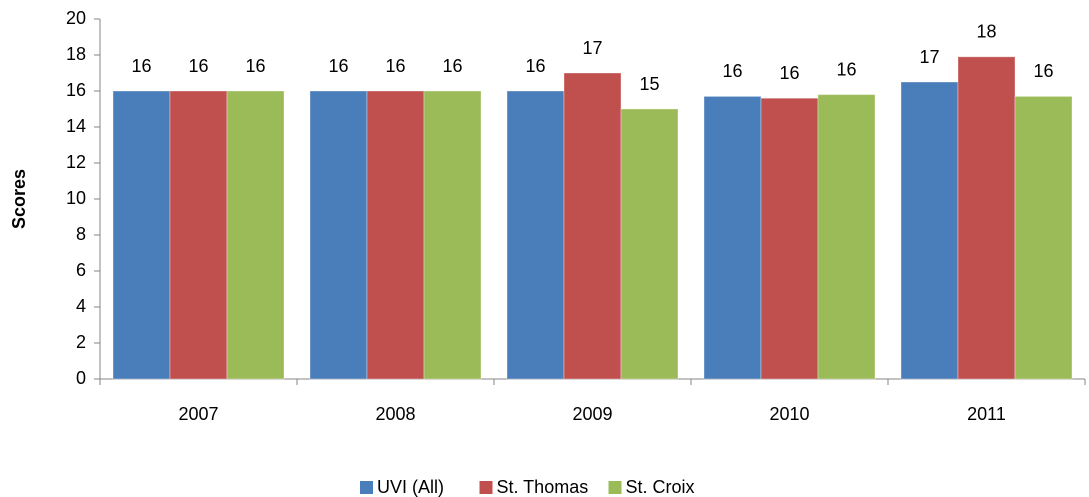  What do you see at coordinates (649, 84) in the screenshot?
I see `data-label: 15` at bounding box center [649, 84].